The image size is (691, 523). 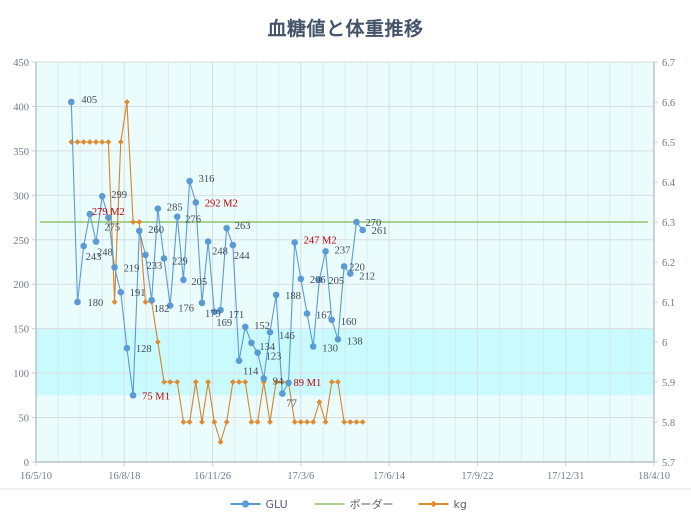 I want to click on y-tick-label-left: 250, so click(x=21, y=241).